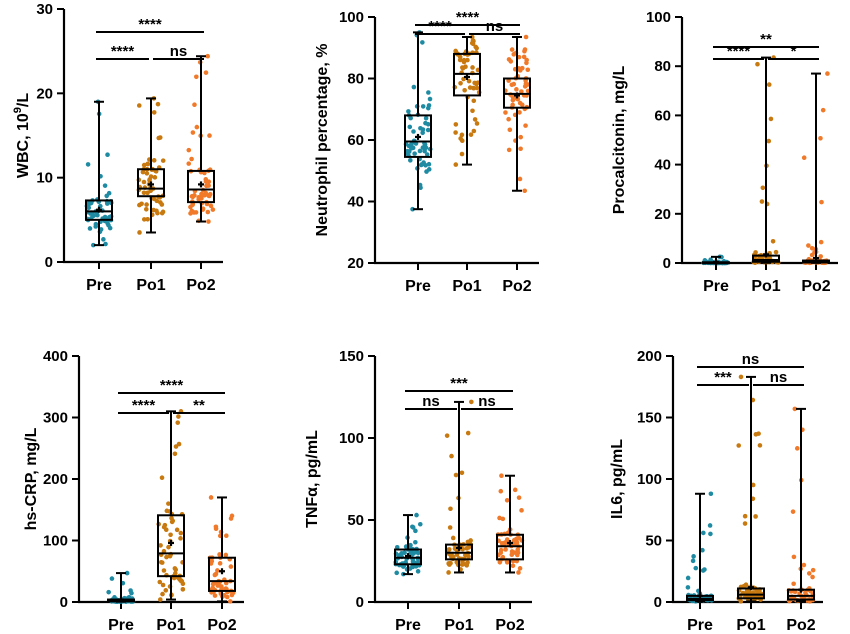 The image size is (850, 634). Describe the element at coordinates (201, 186) in the screenshot. I see `box-iqr` at that location.